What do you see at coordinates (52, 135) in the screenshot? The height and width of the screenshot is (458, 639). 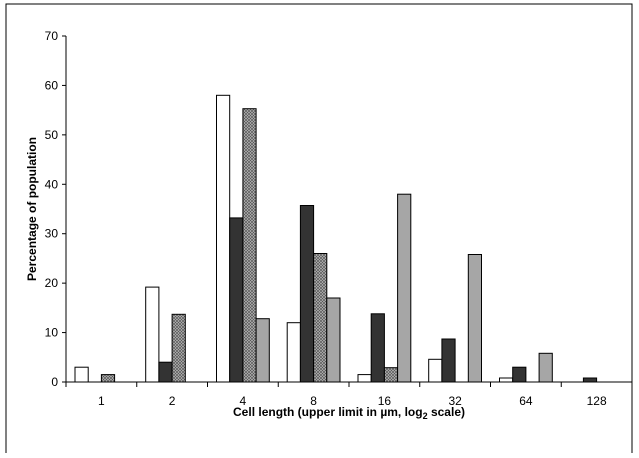 I see `y-tick-label: 50` at bounding box center [52, 135].